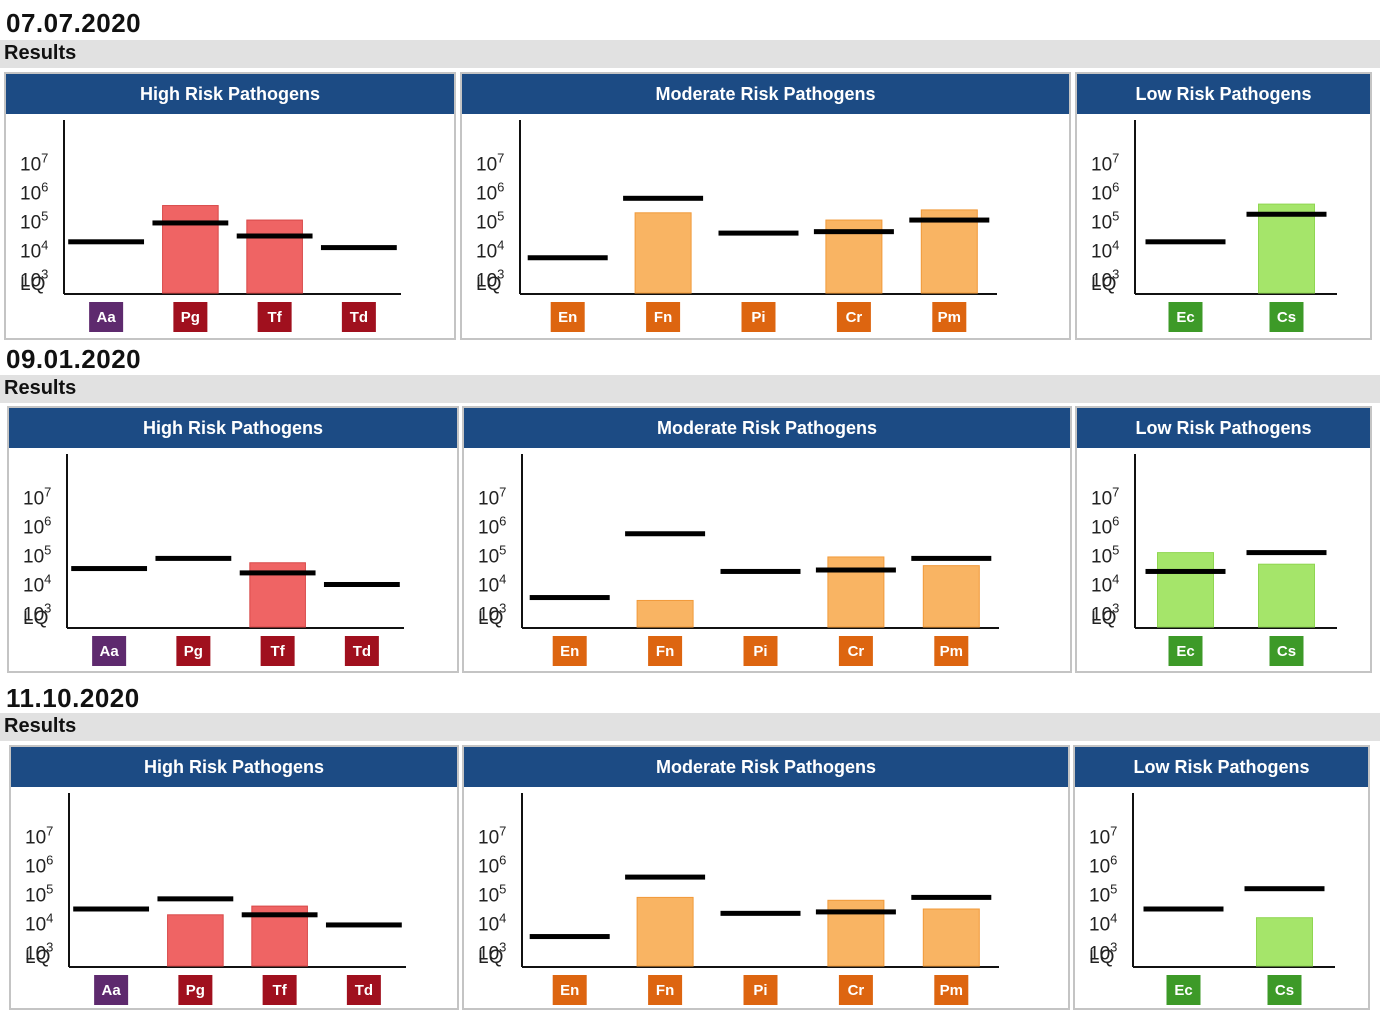 This screenshot has height=1028, width=1380. Describe the element at coordinates (274, 256) in the screenshot. I see `bar-tf` at that location.